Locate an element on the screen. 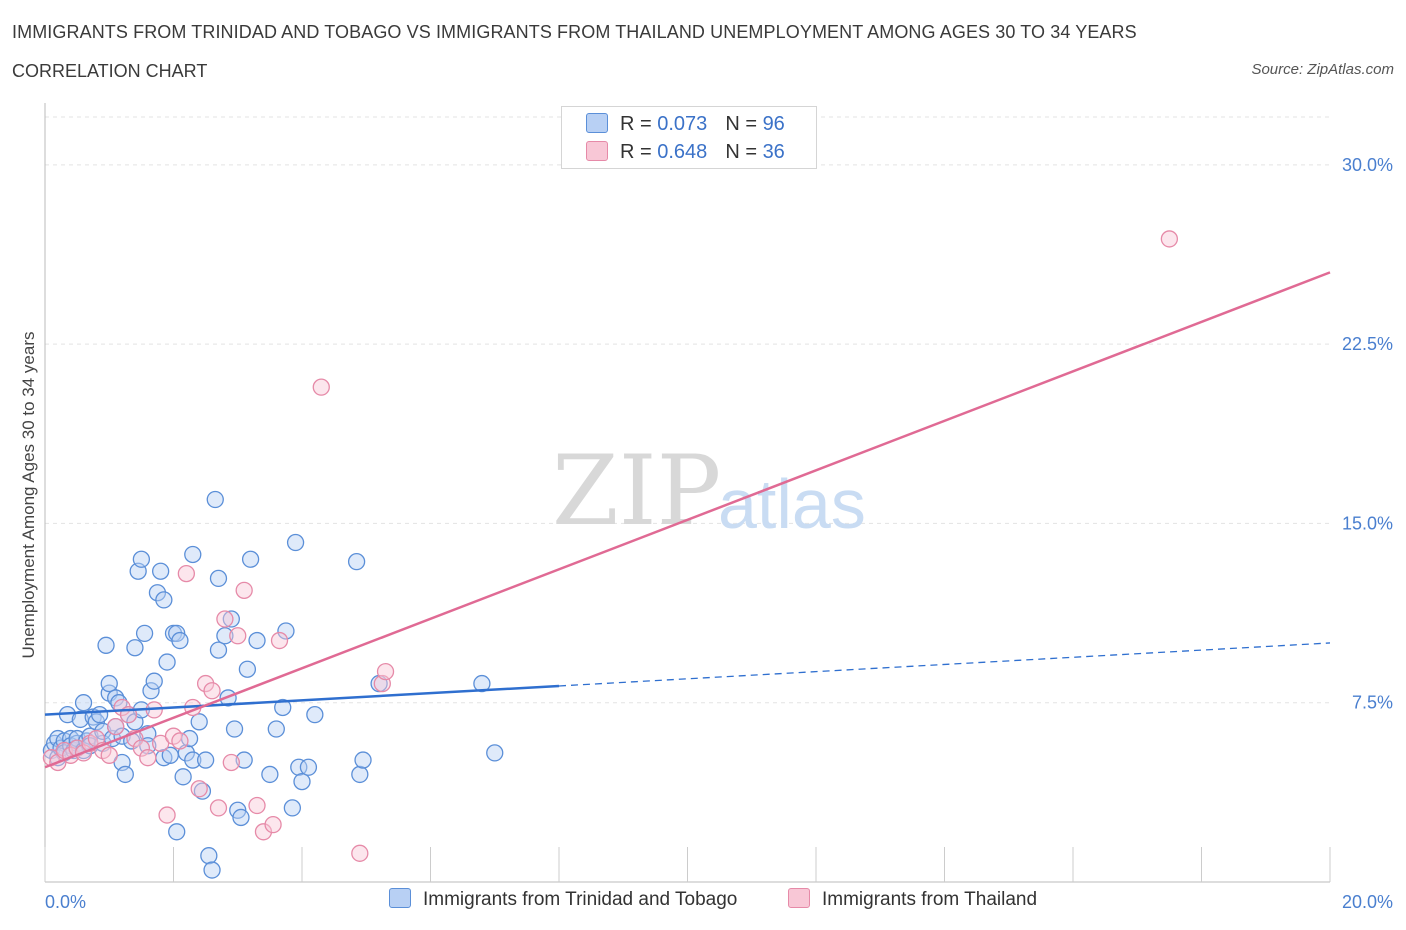  legend-row-thailand: R = 0.648 N = 36 is located at coordinates (685, 153).